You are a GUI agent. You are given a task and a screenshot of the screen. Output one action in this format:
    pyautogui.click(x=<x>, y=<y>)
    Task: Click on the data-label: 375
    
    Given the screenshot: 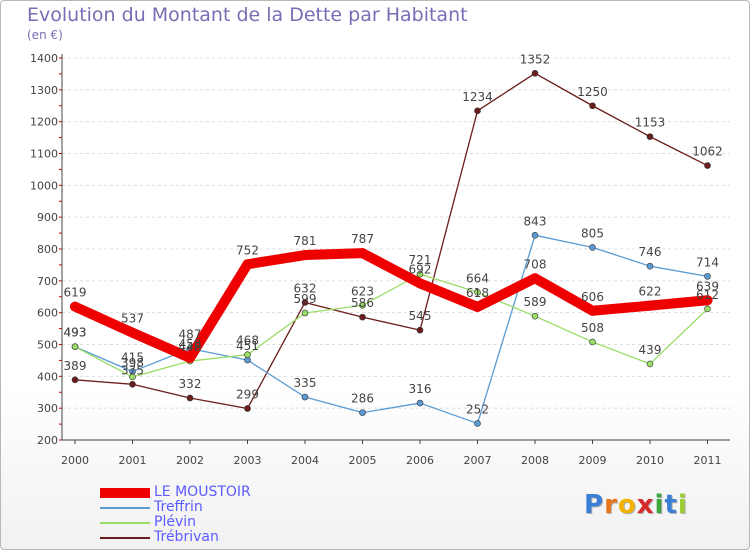 What is the action you would take?
    pyautogui.click(x=132, y=370)
    